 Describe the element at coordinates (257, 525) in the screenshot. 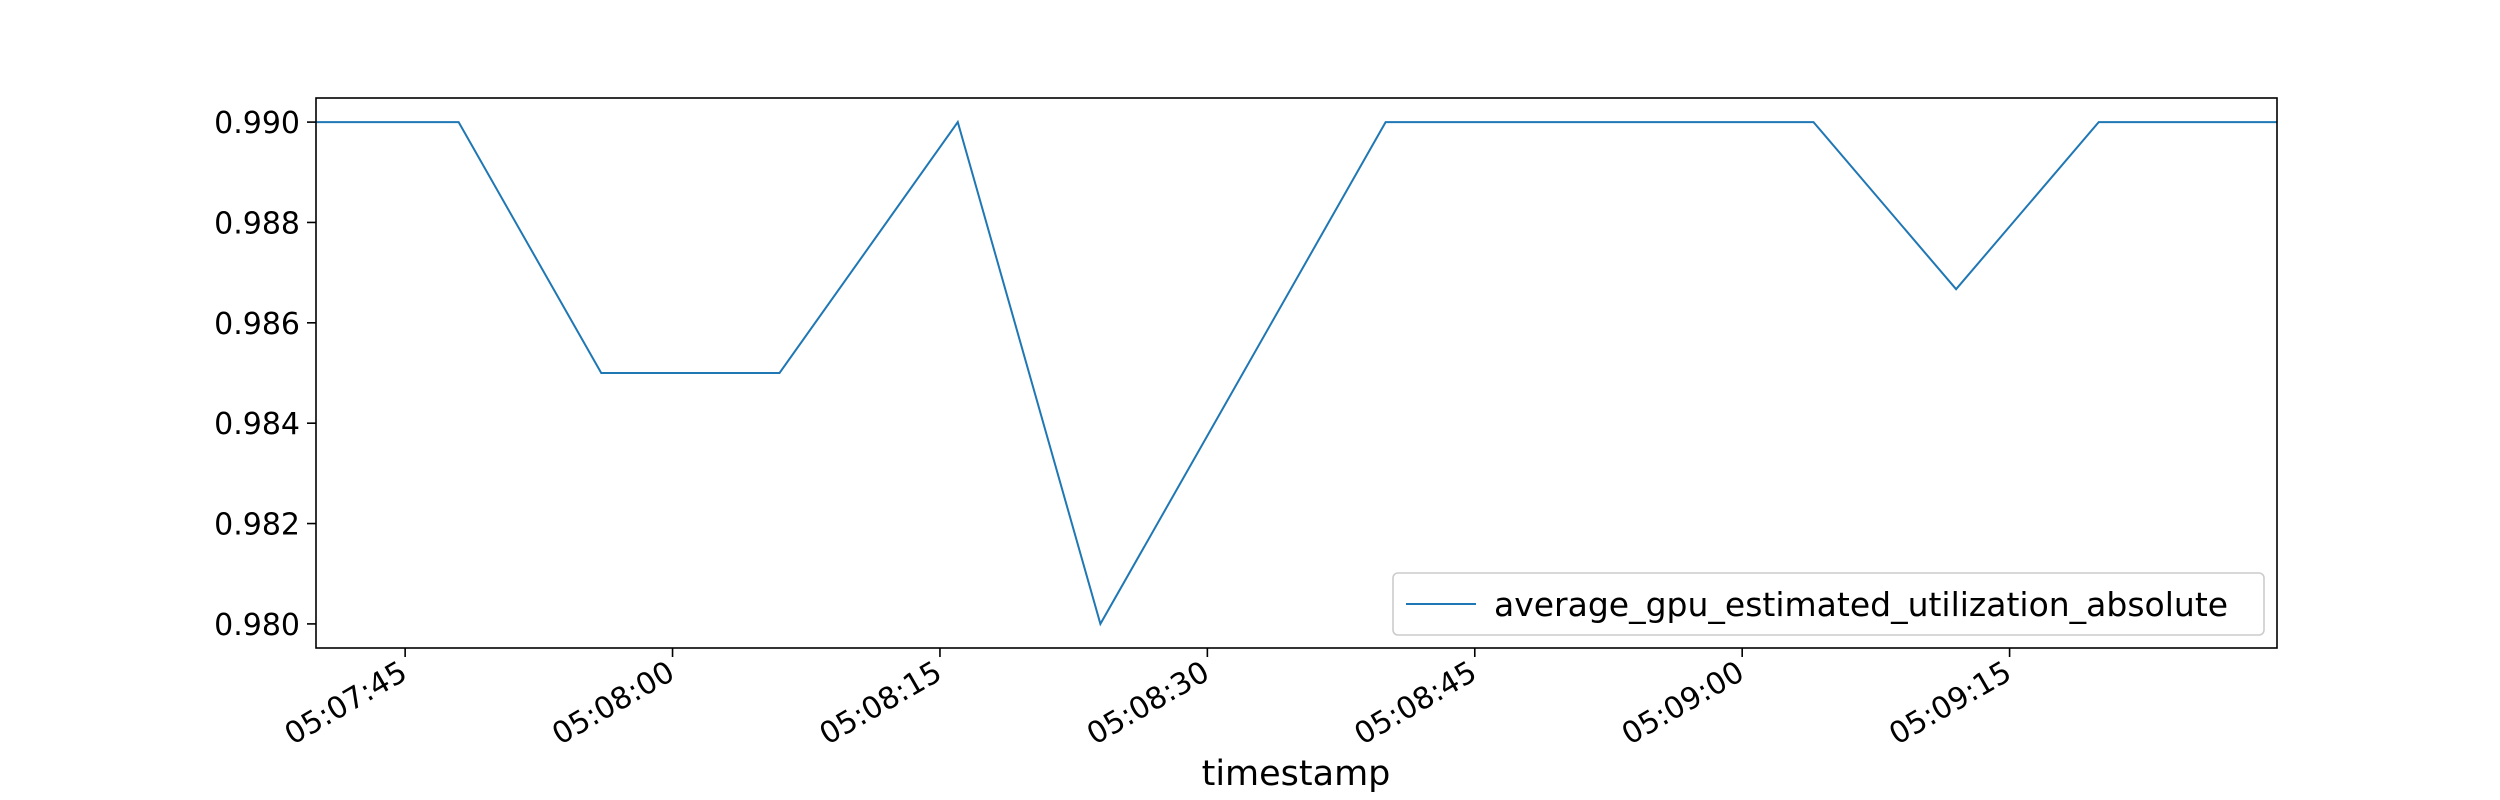

I see `y-tick-label: 0.982` at that location.